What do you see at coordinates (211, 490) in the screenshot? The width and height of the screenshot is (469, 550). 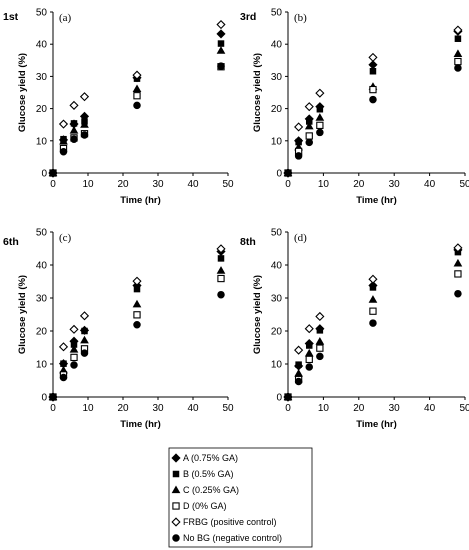 I see `legend-label: C (0.25% GA)` at bounding box center [211, 490].